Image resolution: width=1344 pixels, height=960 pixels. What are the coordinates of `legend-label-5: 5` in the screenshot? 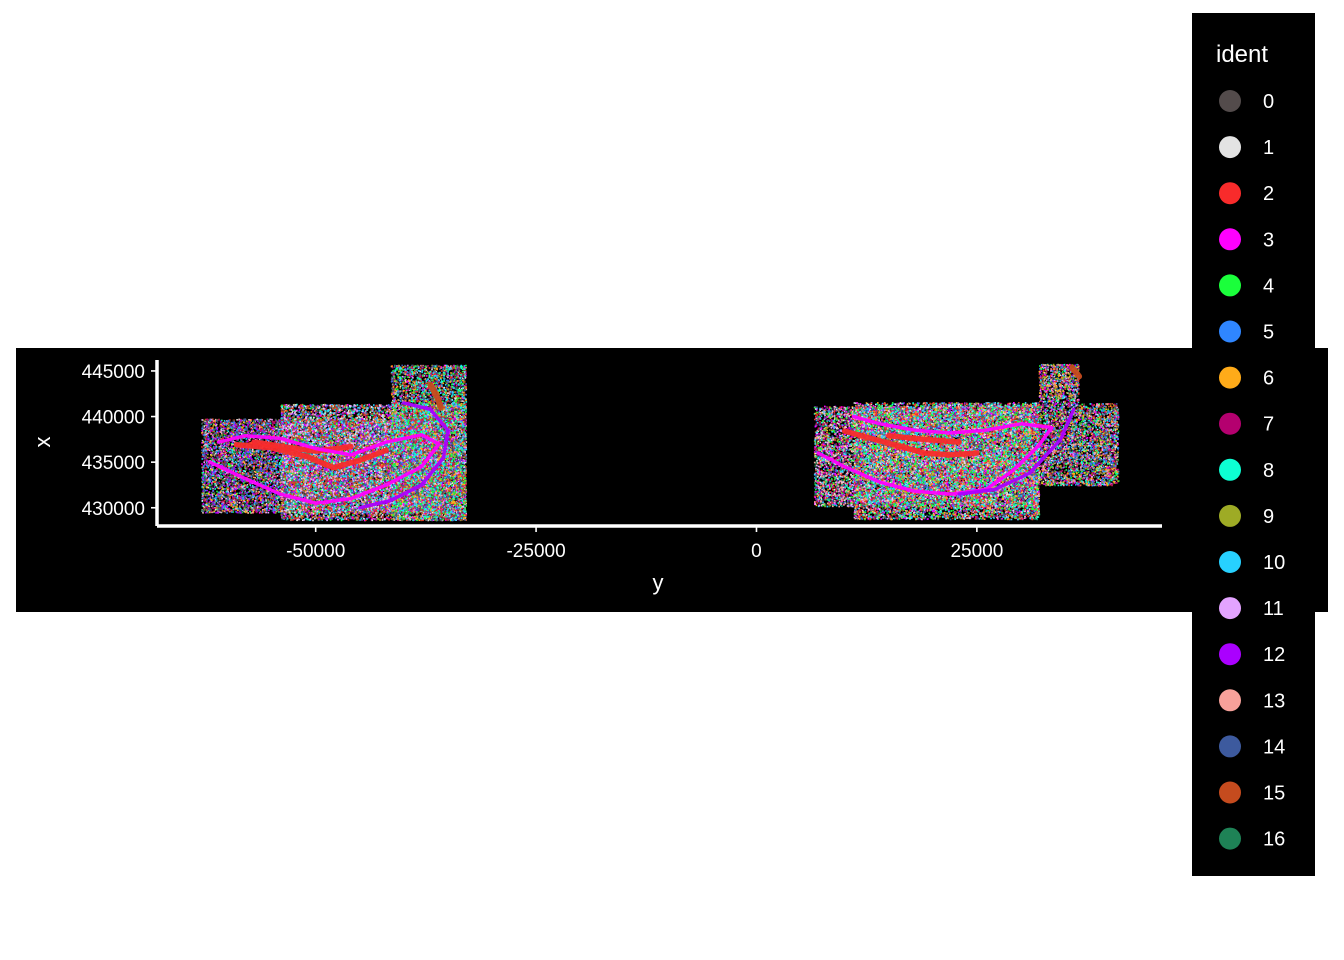 It's located at (1268, 333).